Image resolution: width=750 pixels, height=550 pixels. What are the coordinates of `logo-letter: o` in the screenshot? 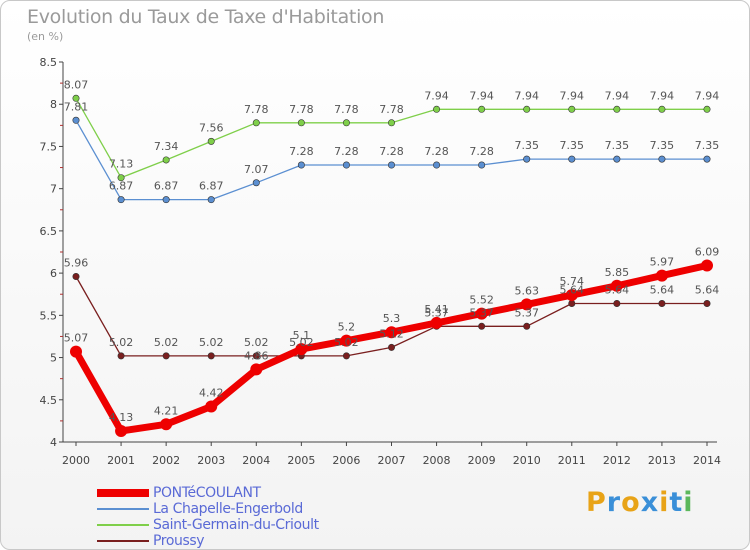 It's located at (631, 502).